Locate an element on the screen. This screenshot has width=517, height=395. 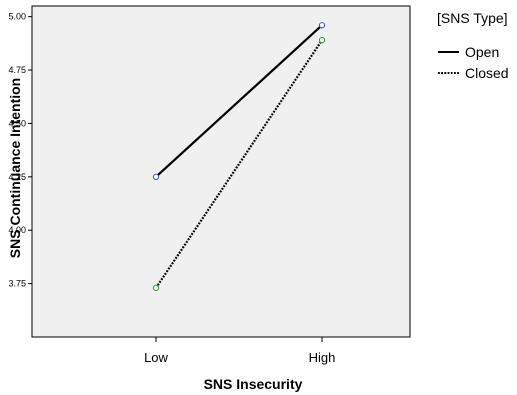
y-tick-label: 5.00 is located at coordinates (17, 17).